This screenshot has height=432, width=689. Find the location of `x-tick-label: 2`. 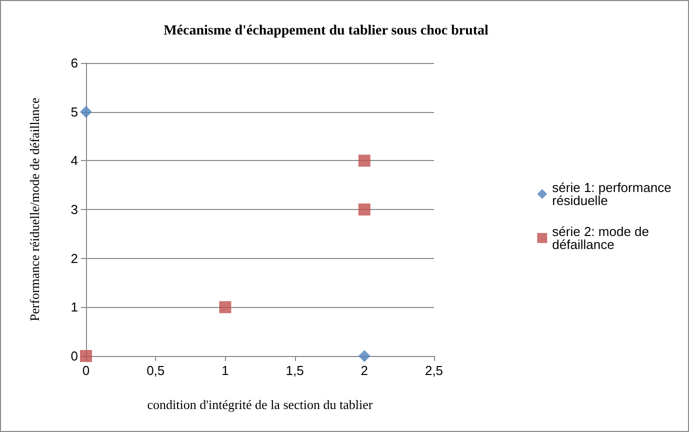

x-tick-label: 2 is located at coordinates (364, 370).